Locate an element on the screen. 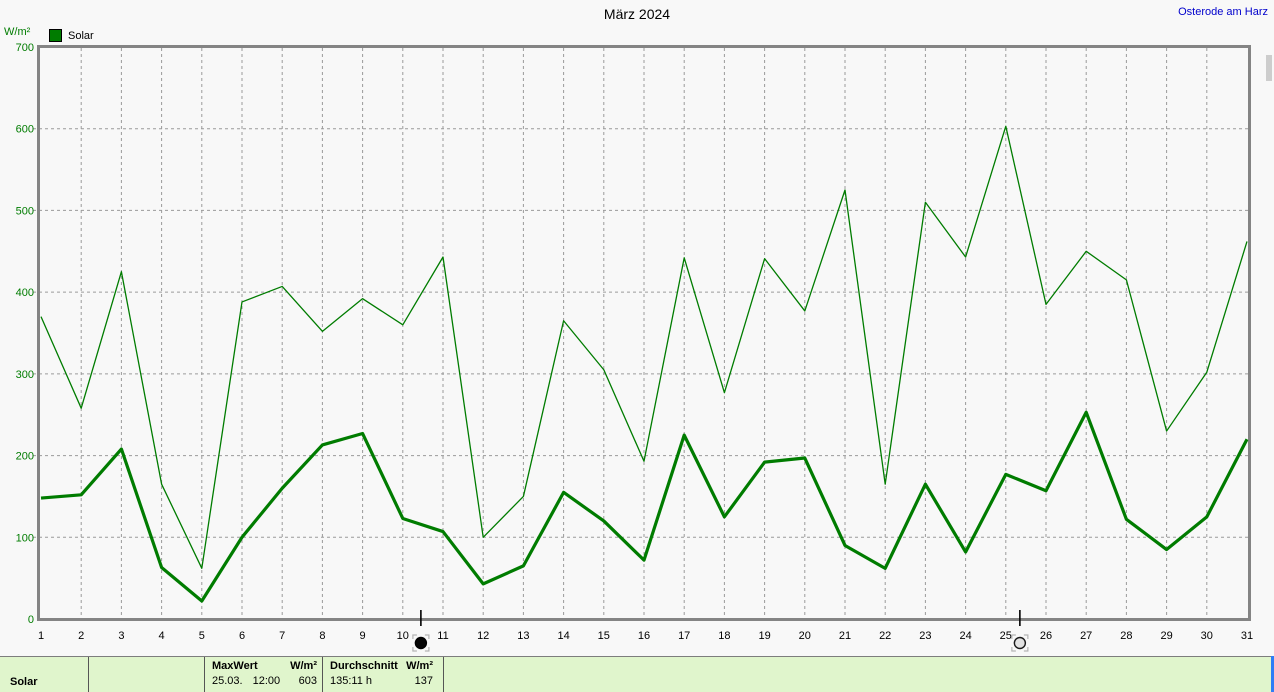 This screenshot has width=1274, height=692. x-tick-label: 21 is located at coordinates (845, 636).